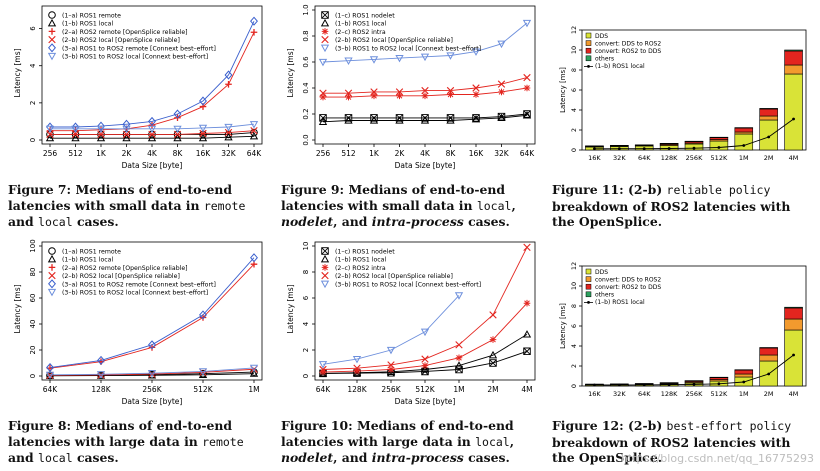 This screenshot has width=820, height=471. What do you see at coordinates (718, 190) in the screenshot?
I see `caption-code: reliable policy` at bounding box center [718, 190].